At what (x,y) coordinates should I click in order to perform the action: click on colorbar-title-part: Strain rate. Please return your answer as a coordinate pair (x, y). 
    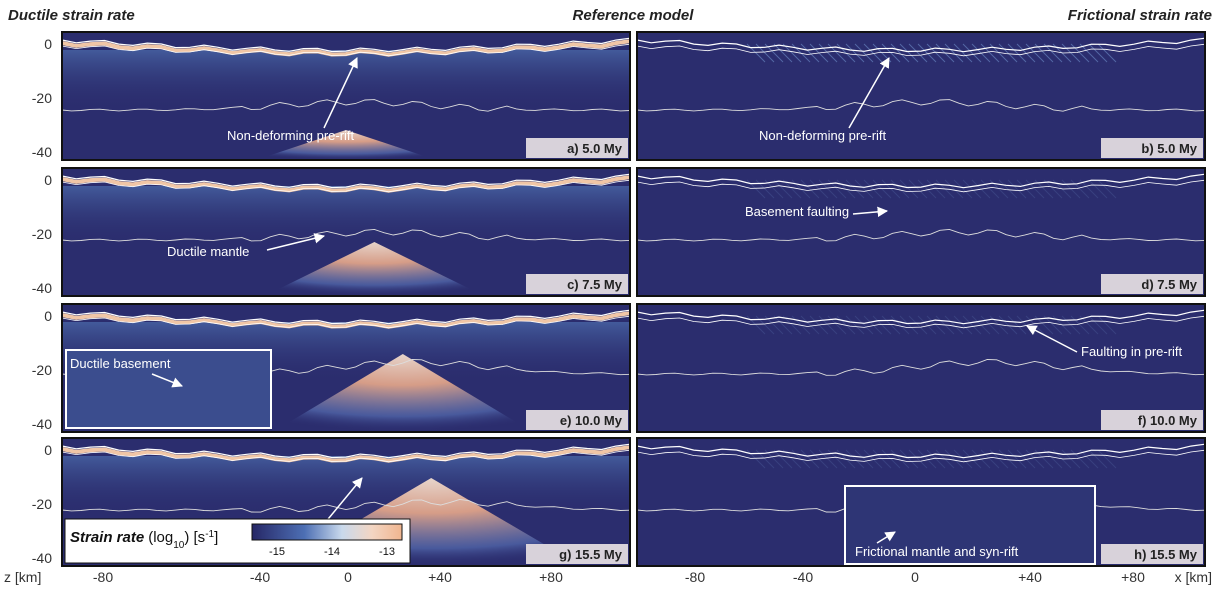
    Looking at the image, I should click on (107, 537).